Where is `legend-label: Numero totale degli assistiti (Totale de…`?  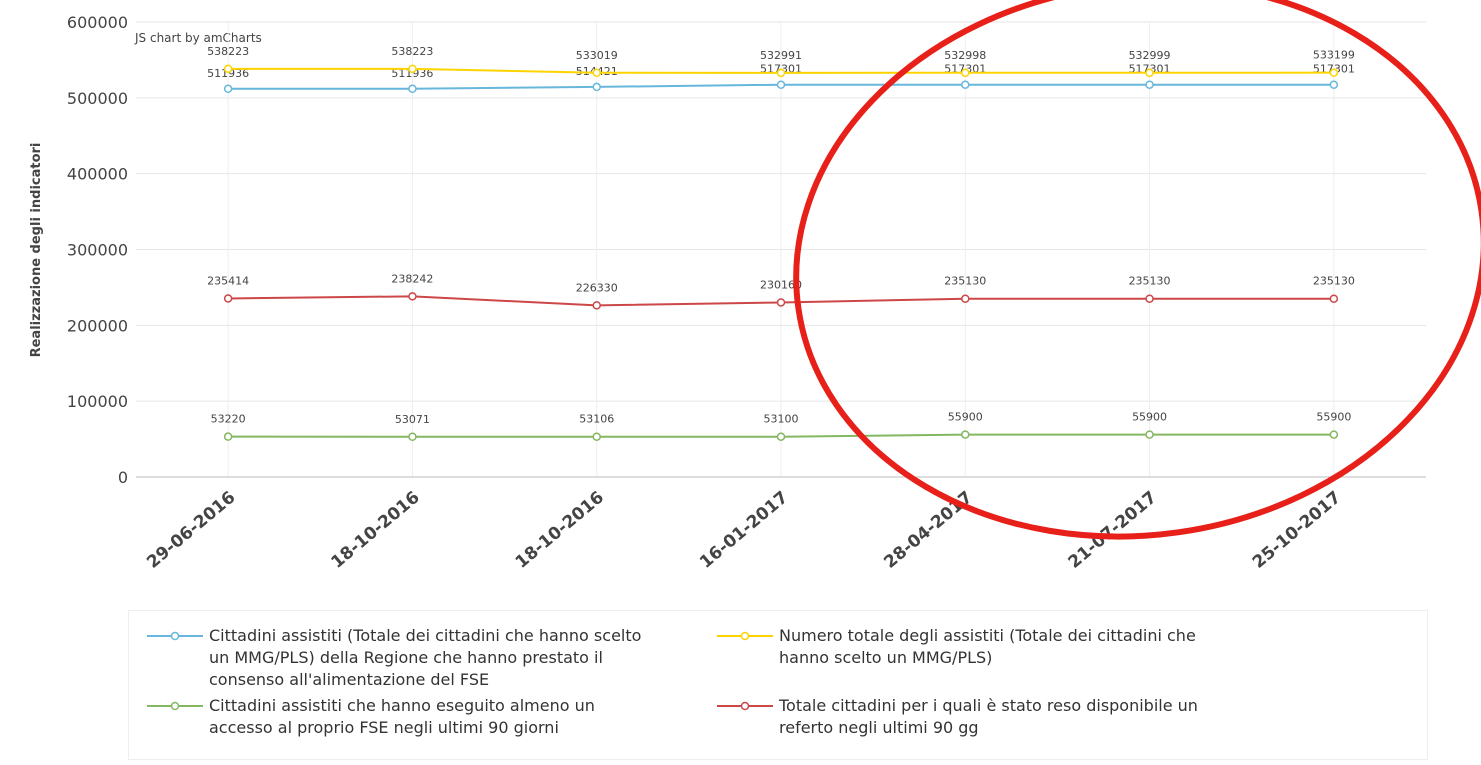 legend-label: Numero totale degli assistiti (Totale de… is located at coordinates (987, 646).